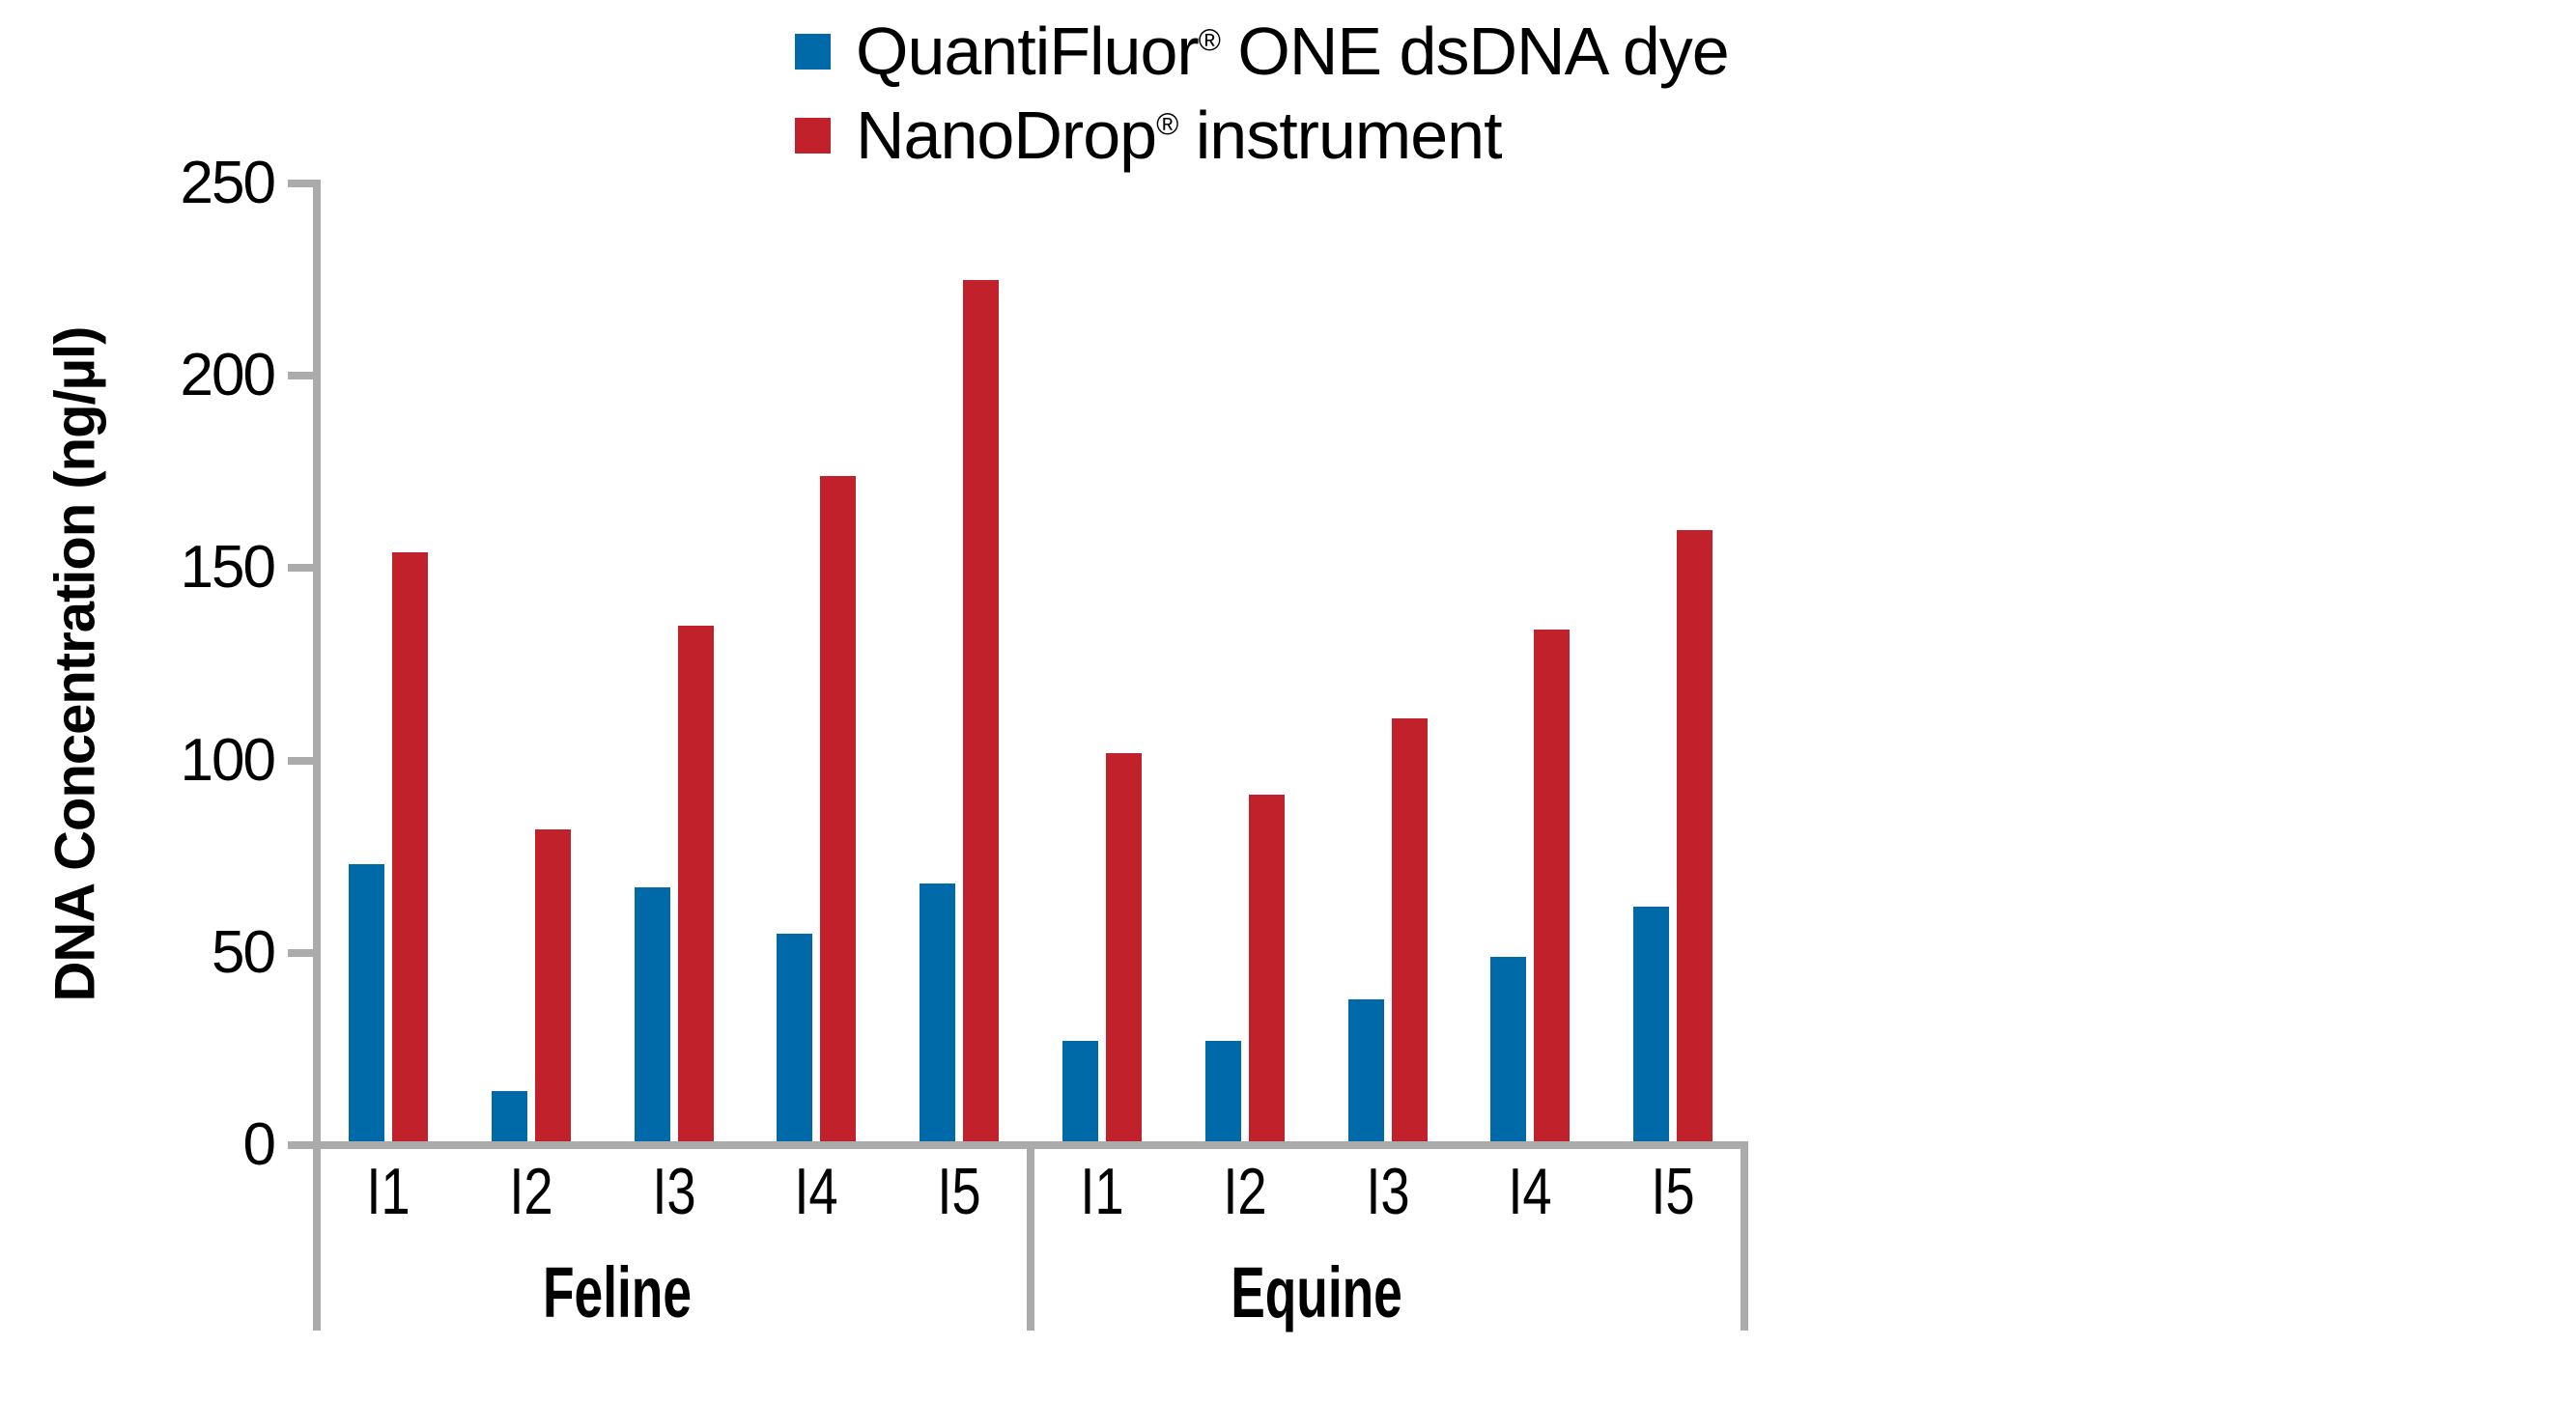 The height and width of the screenshot is (1402, 2576). Describe the element at coordinates (228, 183) in the screenshot. I see `y-tick-label-250: 250` at that location.